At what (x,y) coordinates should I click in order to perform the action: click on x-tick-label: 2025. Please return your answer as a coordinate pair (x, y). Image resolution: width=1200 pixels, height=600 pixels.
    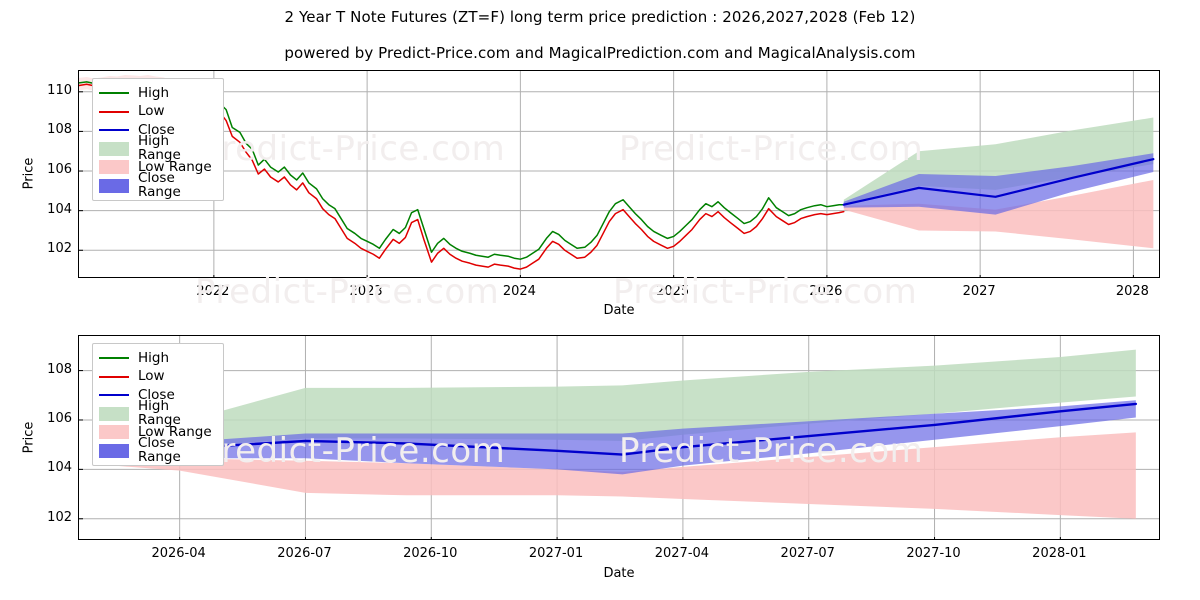
    Looking at the image, I should click on (673, 291).